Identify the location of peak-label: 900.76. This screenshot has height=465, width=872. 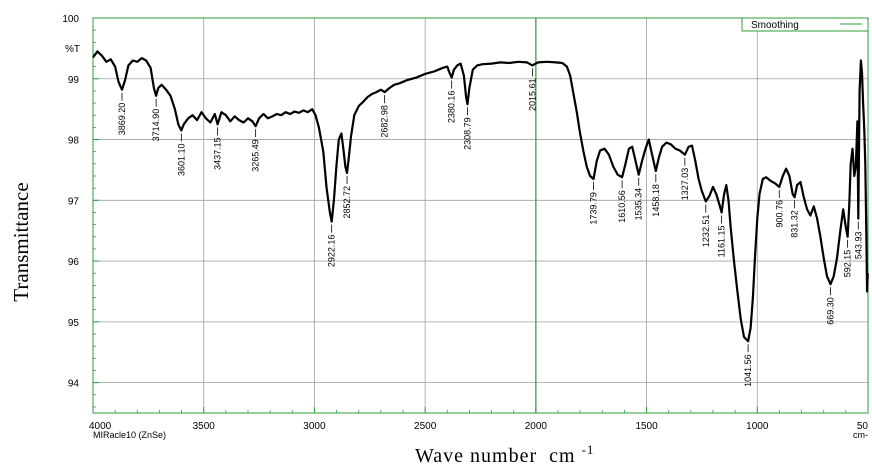
(779, 214).